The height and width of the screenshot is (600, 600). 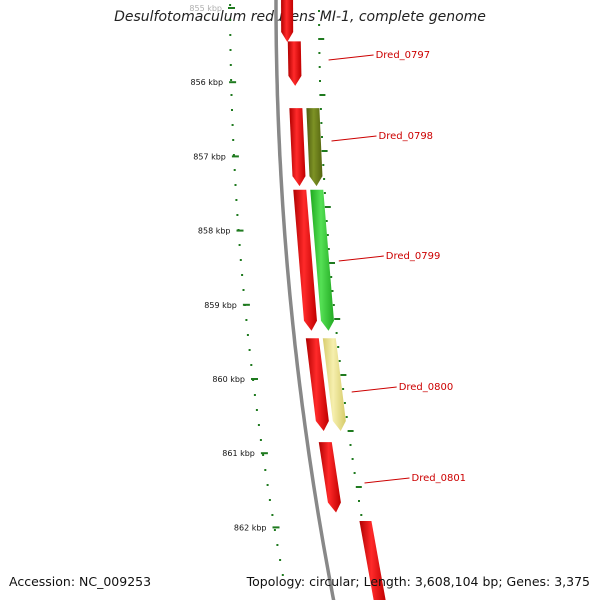 I want to click on tick-label: 857 kbp, so click(x=209, y=156).